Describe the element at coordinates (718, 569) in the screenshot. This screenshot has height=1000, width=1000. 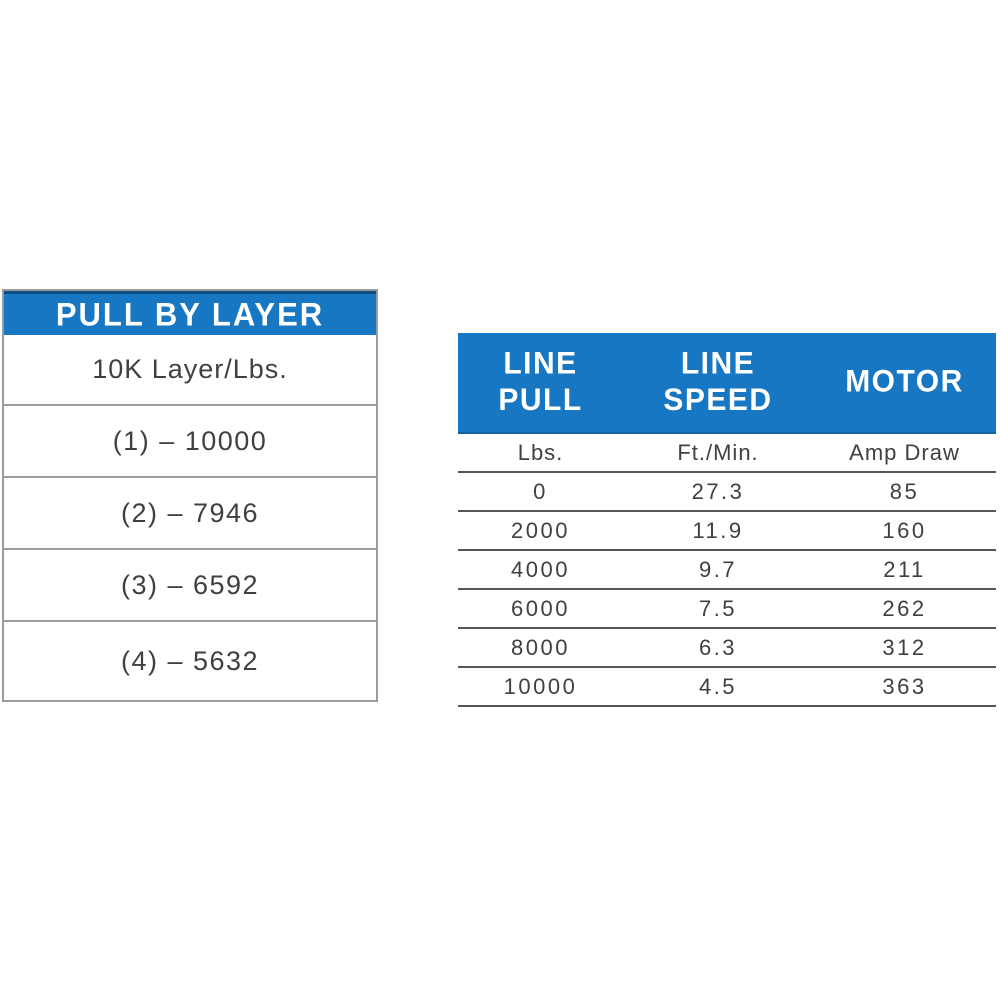
I see `line-speed-value: 9.7` at that location.